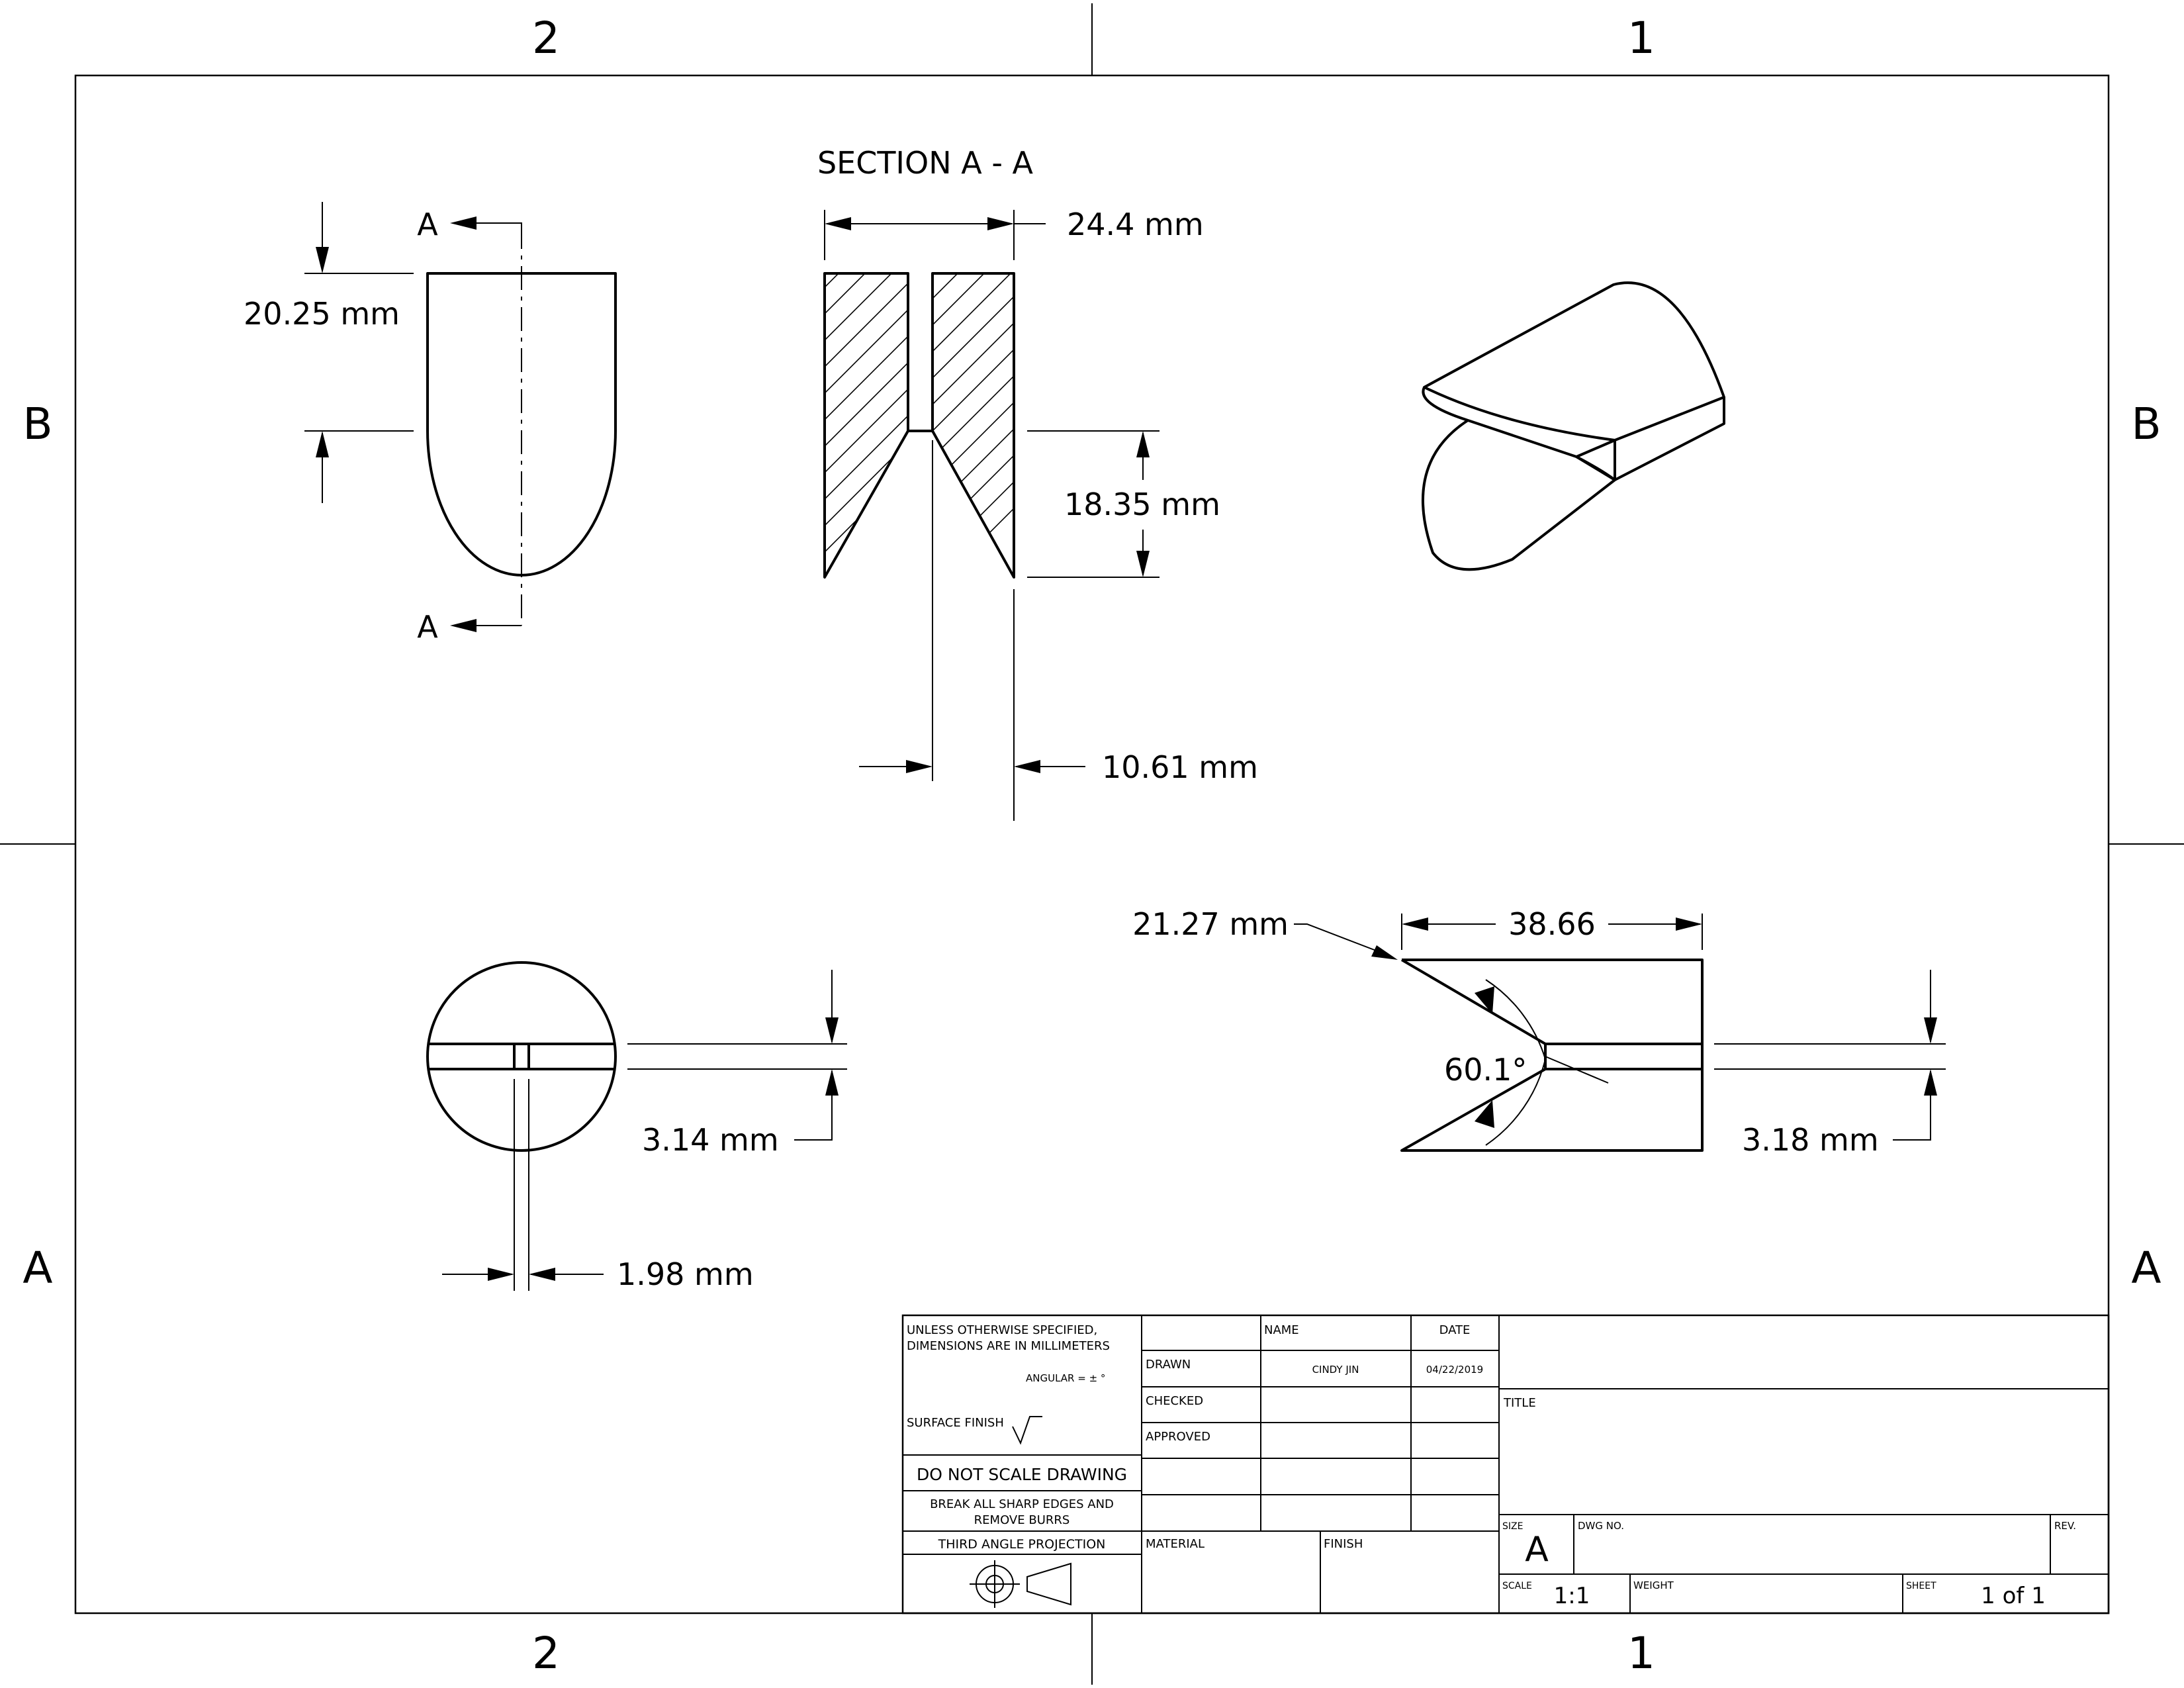 Image resolution: width=2184 pixels, height=1688 pixels. I want to click on label-weight: WEIGHT, so click(1653, 1585).